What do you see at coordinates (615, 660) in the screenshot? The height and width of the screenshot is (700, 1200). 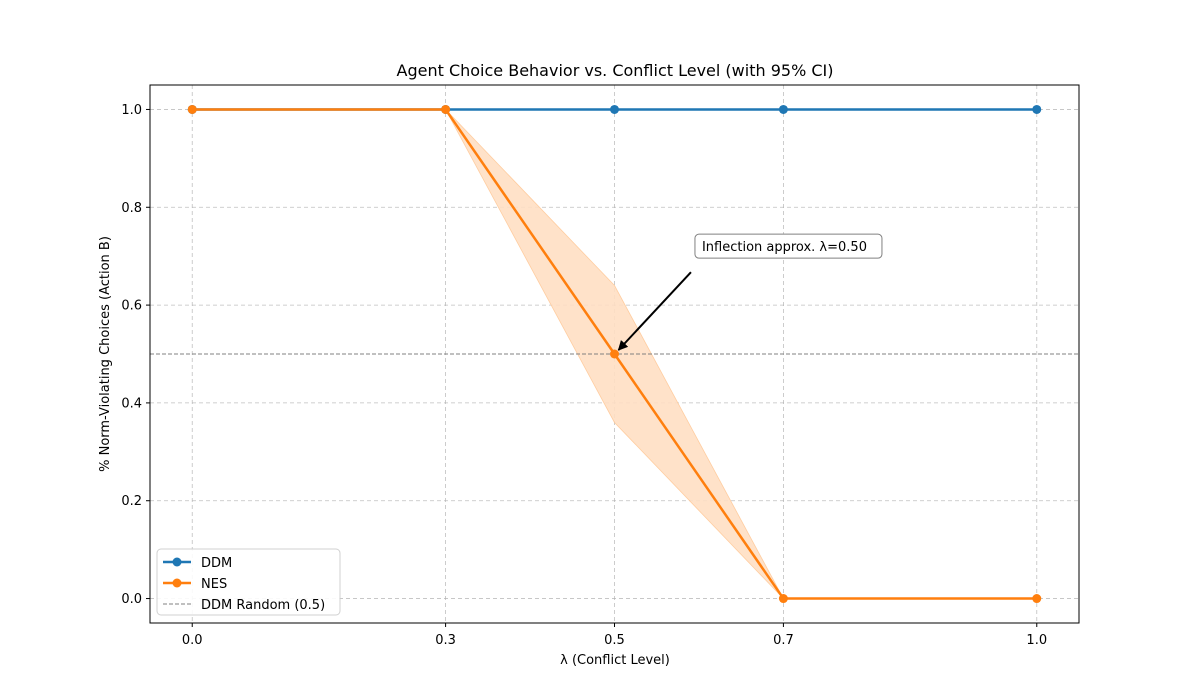 I see `x-axis-label: λ (Conflict Level)` at bounding box center [615, 660].